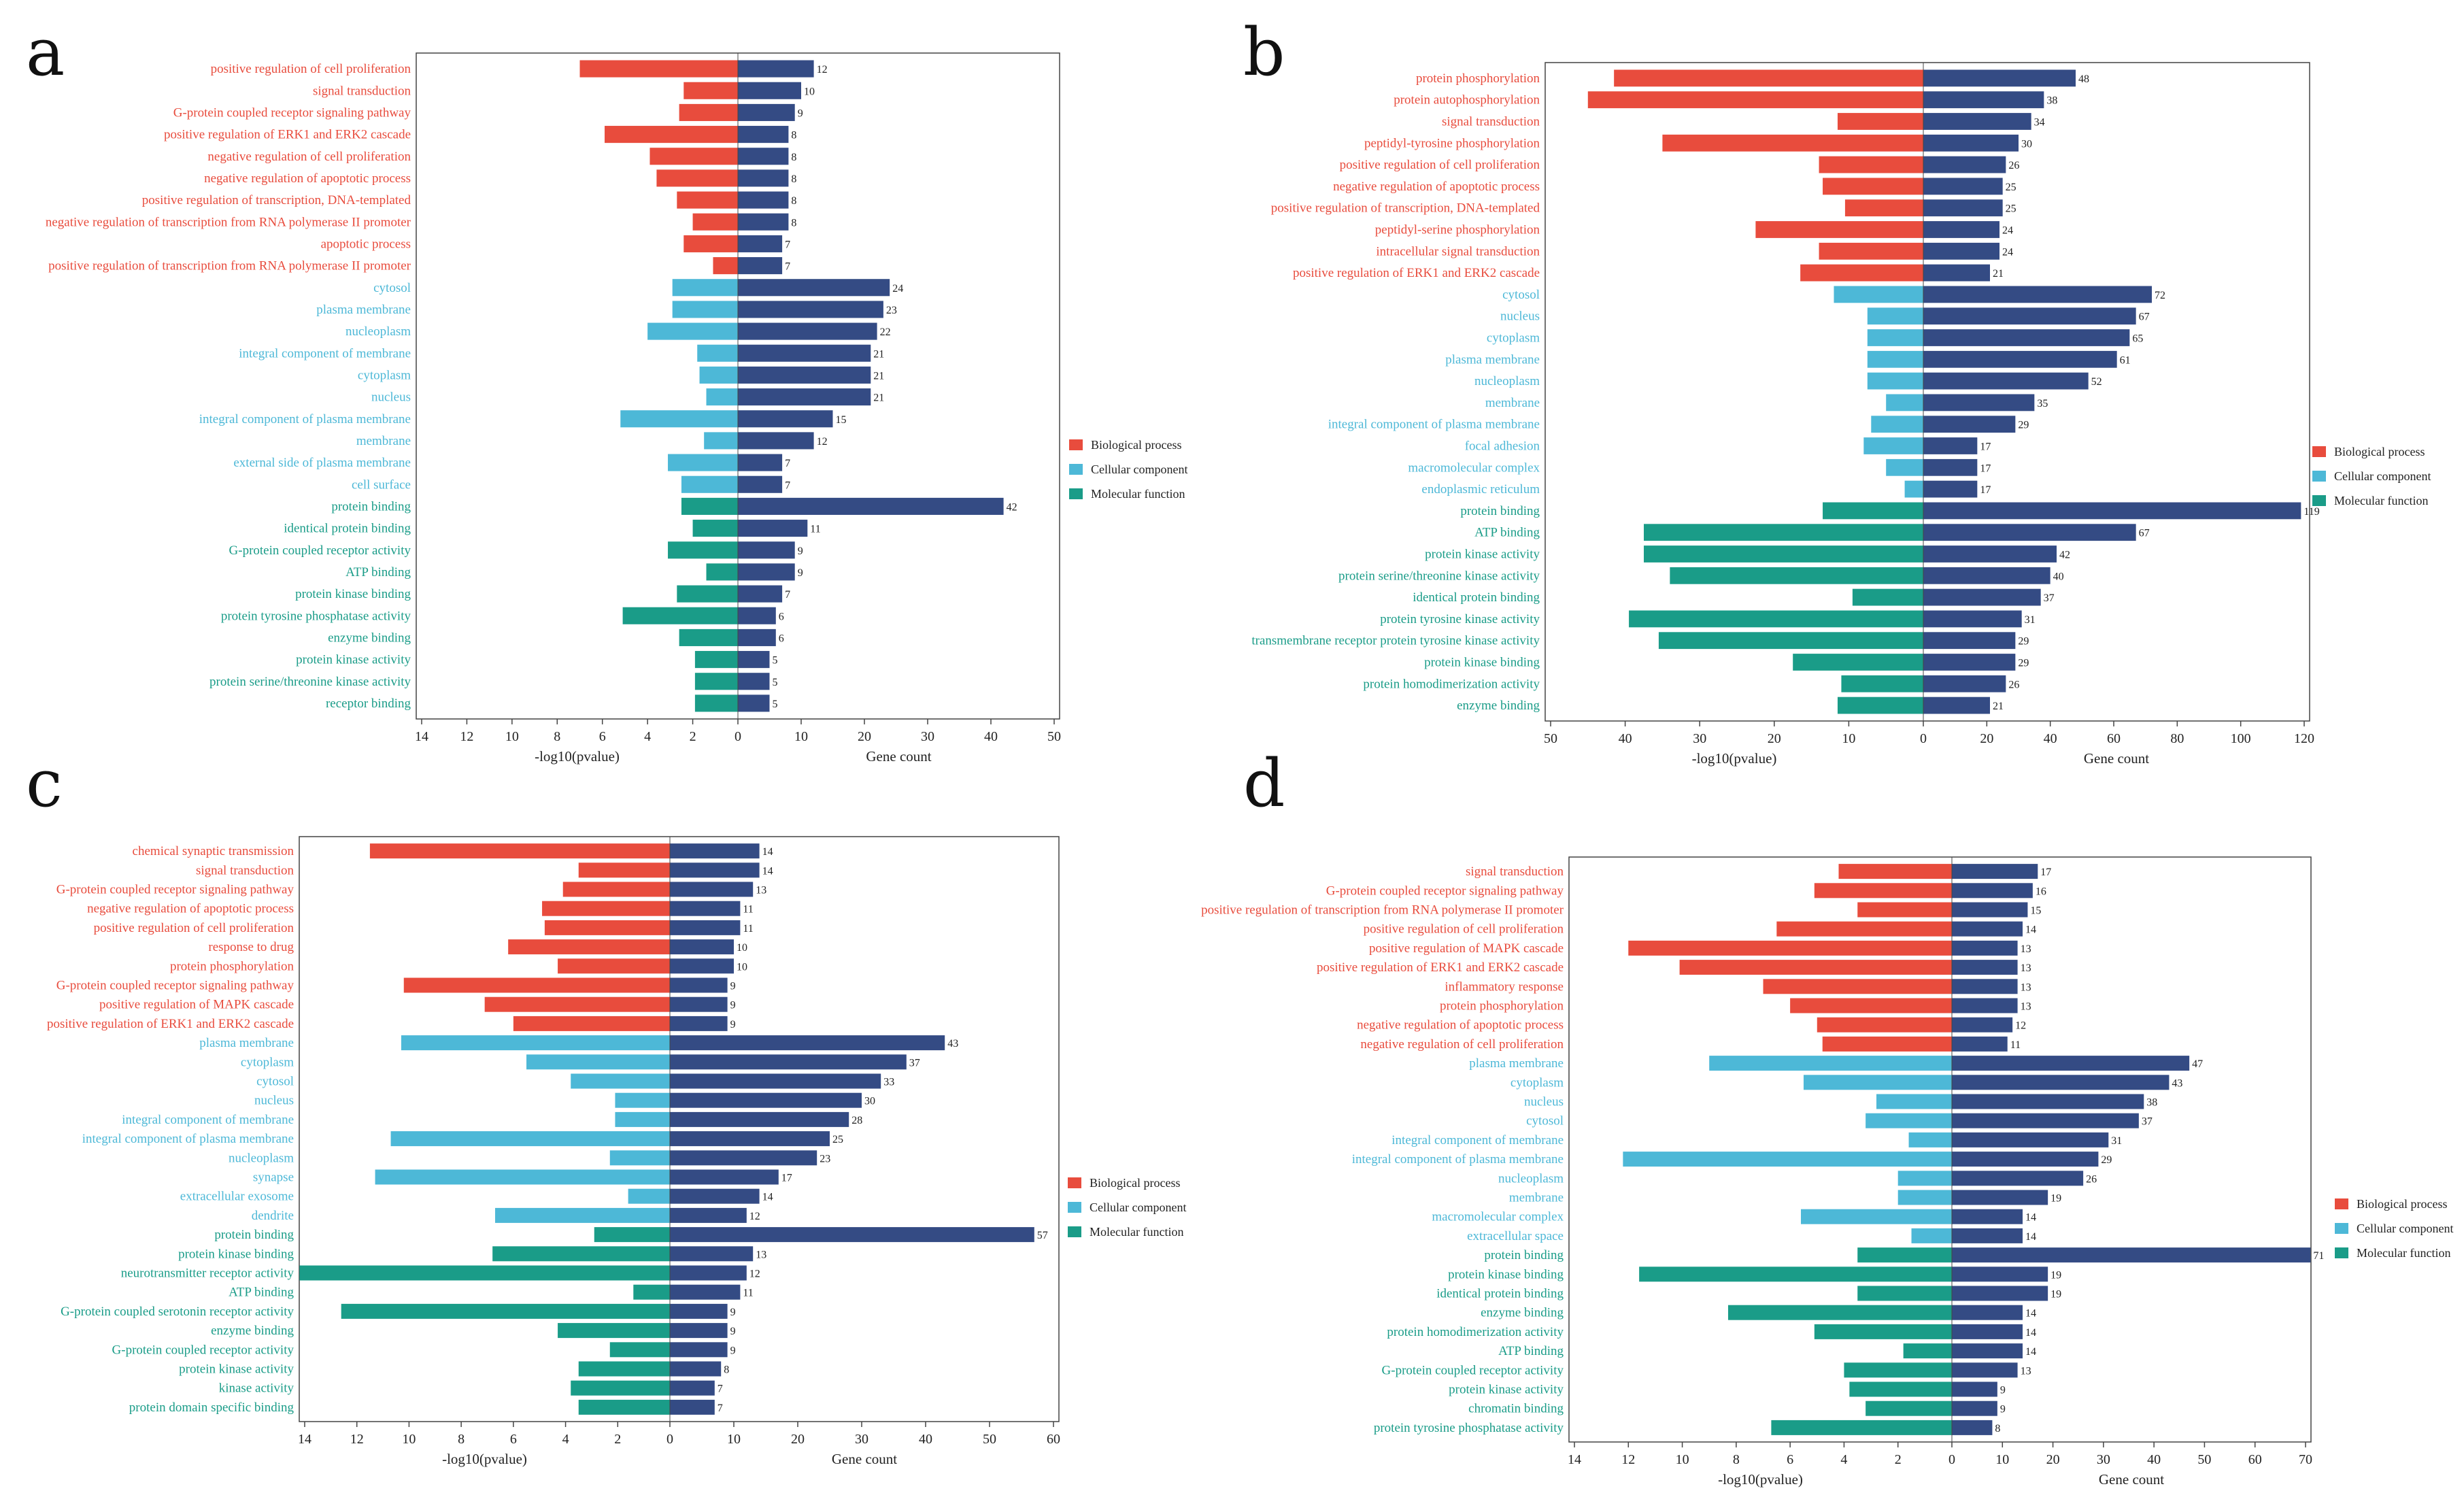 The image size is (2464, 1493). Describe the element at coordinates (1998, 706) in the screenshot. I see `count-label: 21` at that location.